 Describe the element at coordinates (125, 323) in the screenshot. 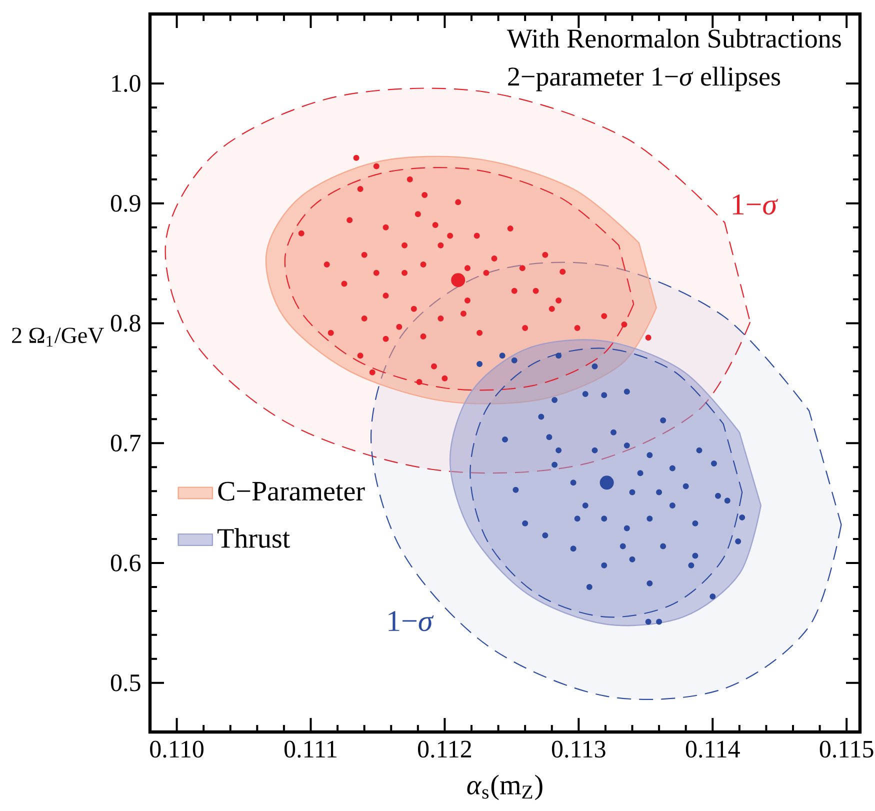

I see `y-tick-label: 0.8` at that location.